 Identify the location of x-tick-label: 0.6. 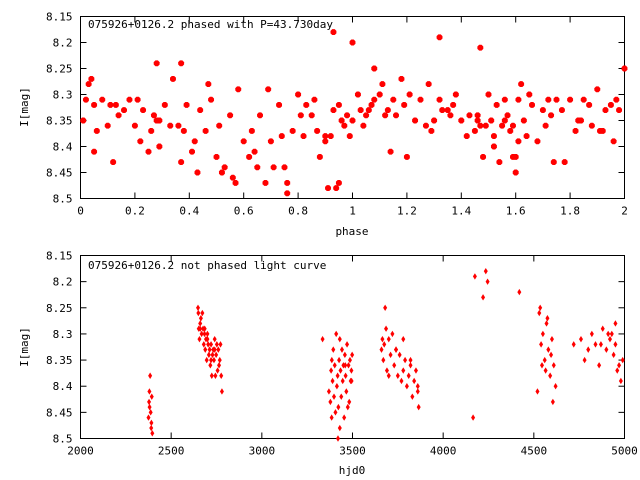
(244, 211).